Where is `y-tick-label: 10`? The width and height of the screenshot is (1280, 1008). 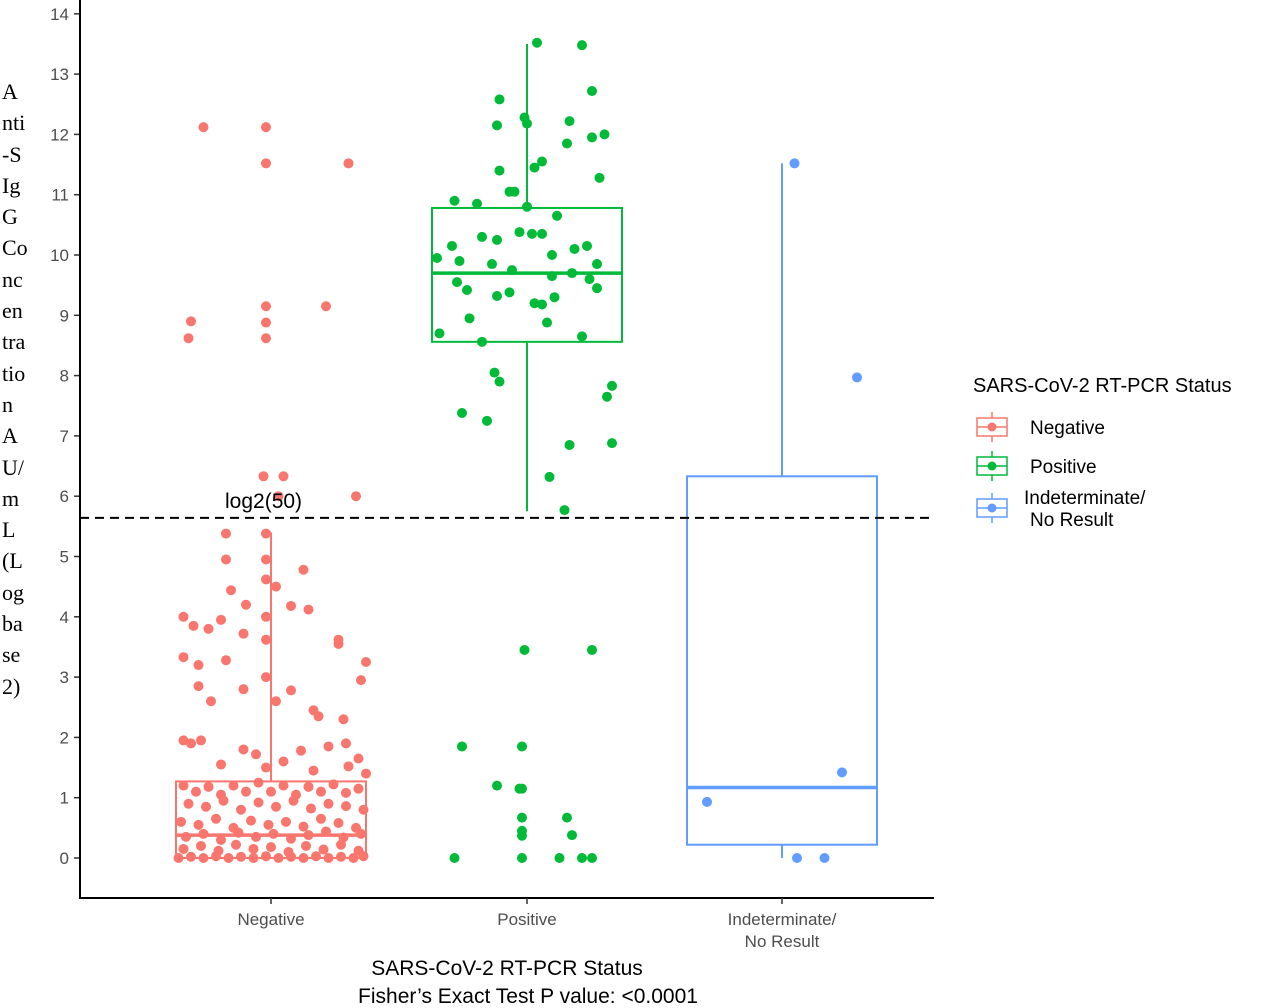
y-tick-label: 10 is located at coordinates (59, 255).